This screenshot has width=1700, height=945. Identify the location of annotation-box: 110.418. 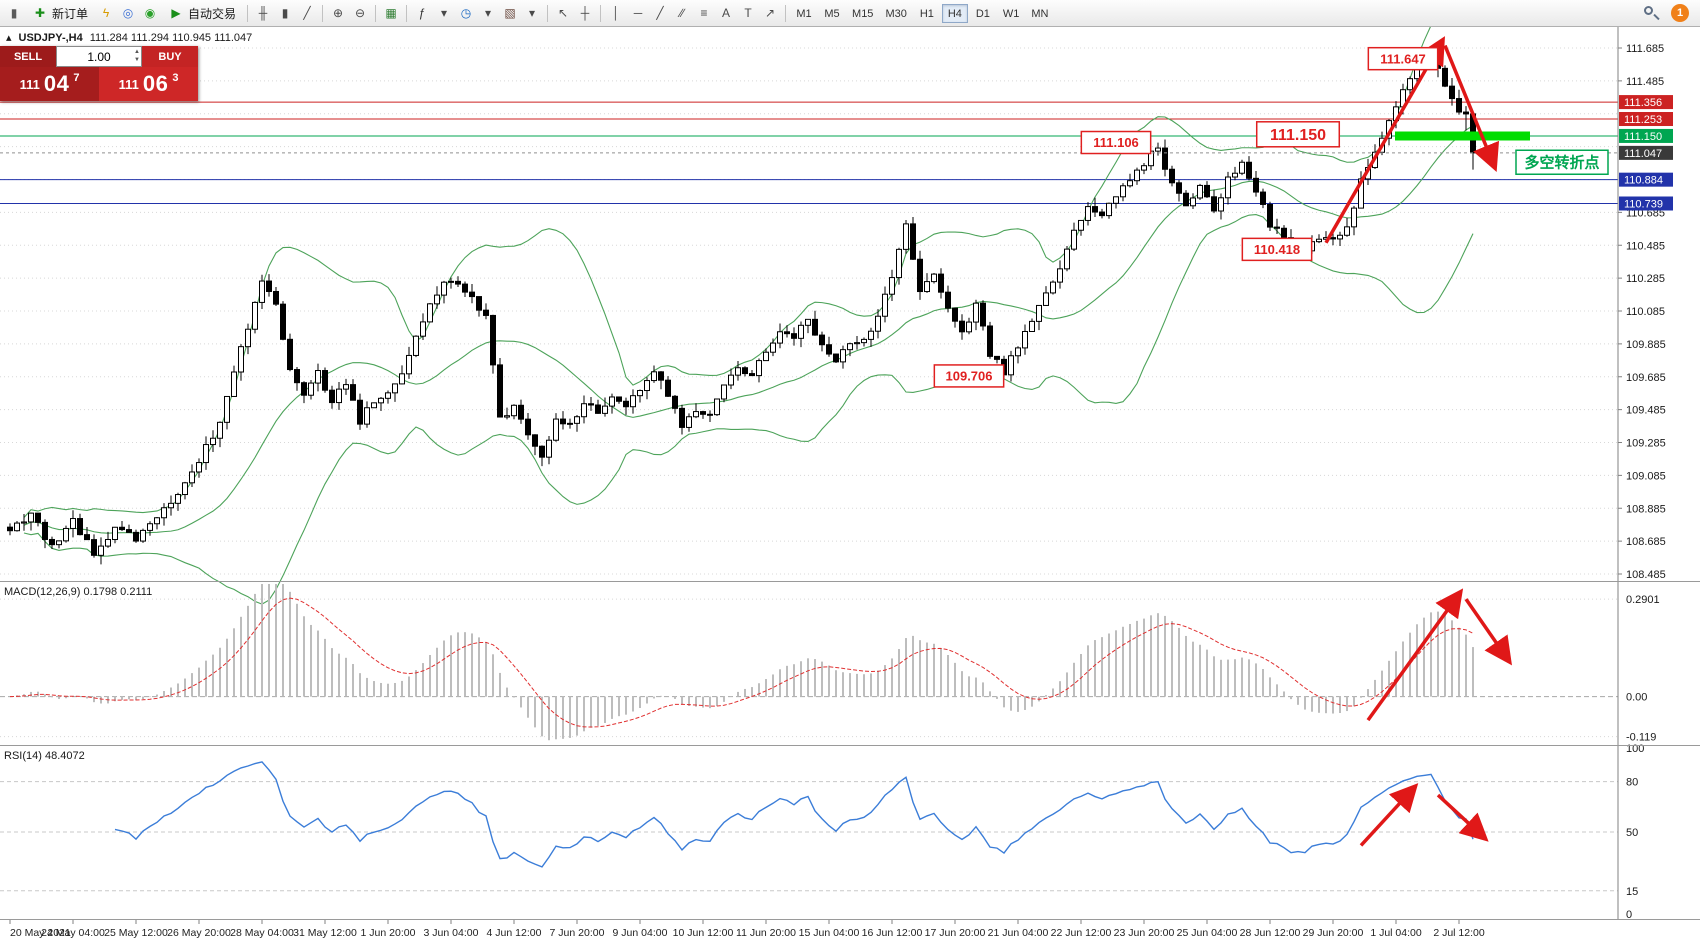
(1277, 249).